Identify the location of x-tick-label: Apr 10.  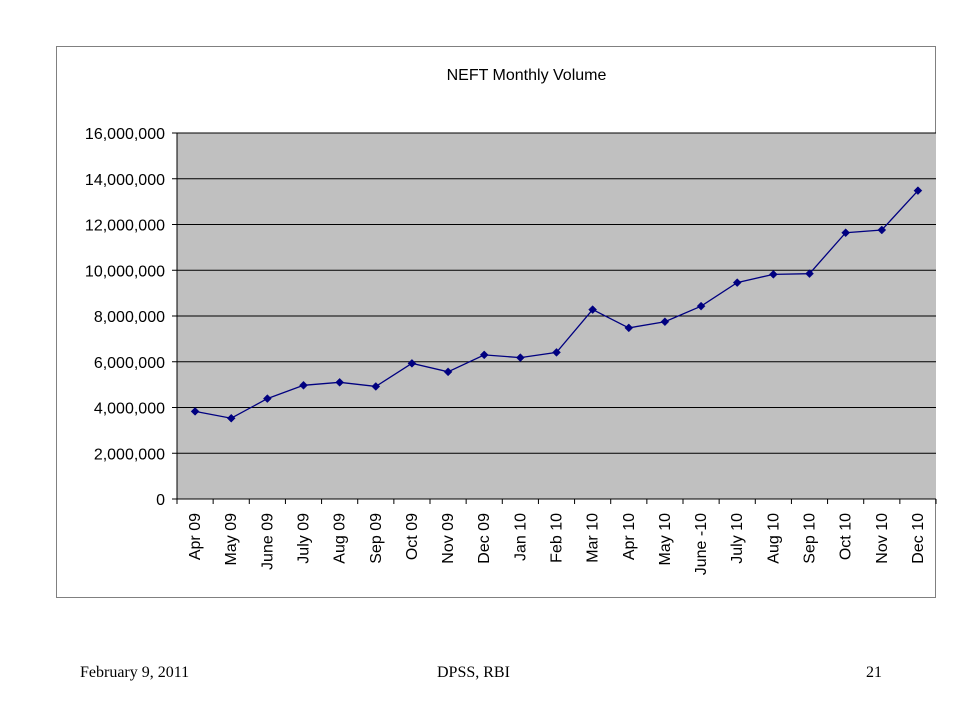
(629, 536).